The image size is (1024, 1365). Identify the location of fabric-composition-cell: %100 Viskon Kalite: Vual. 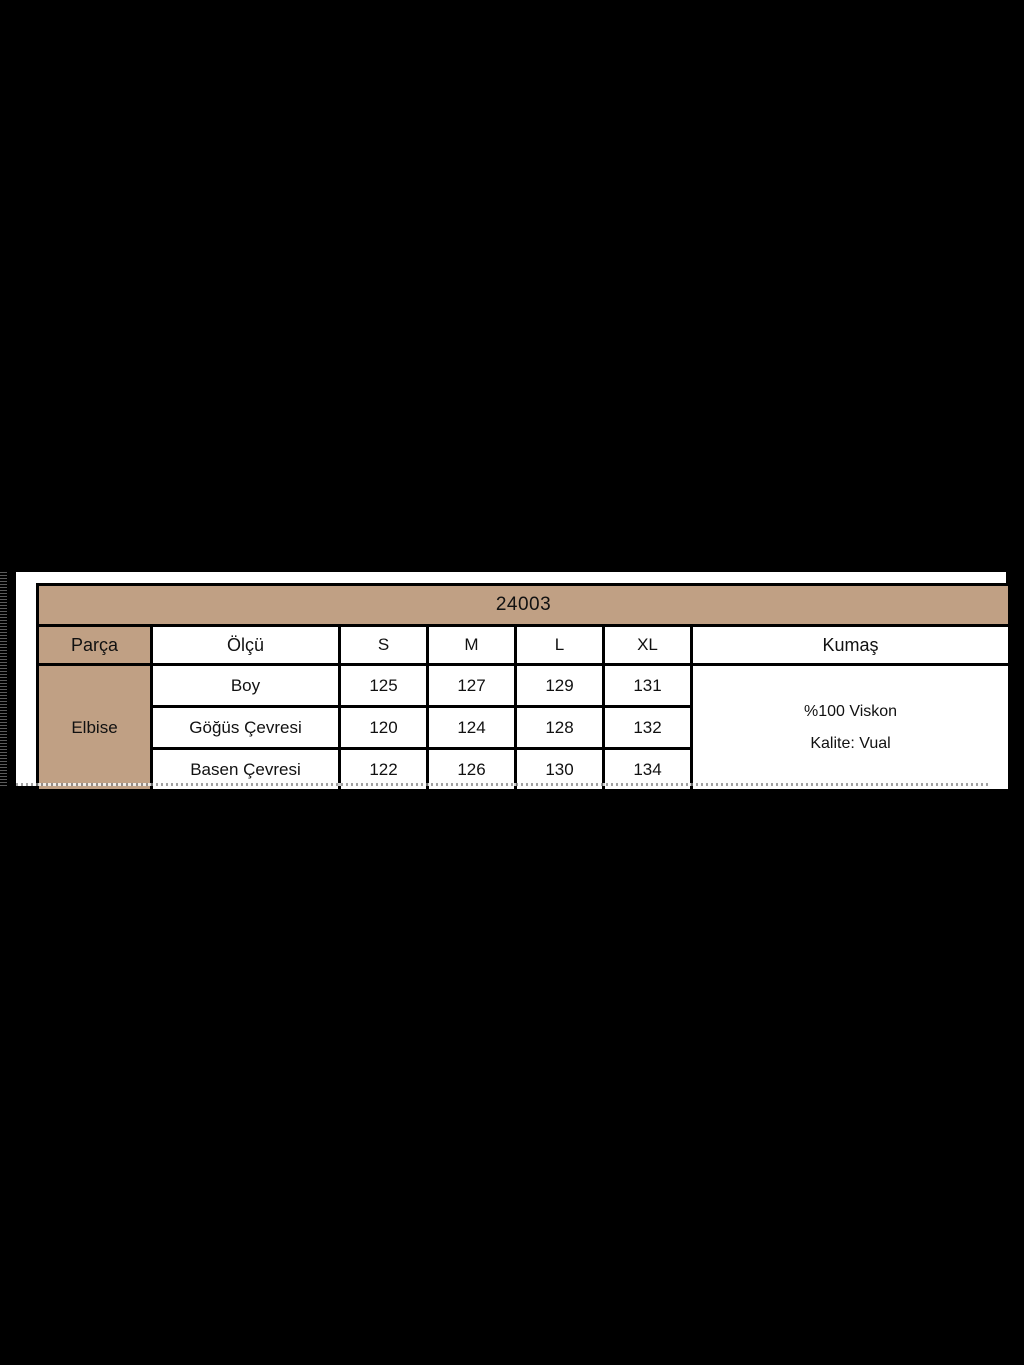
(850, 727).